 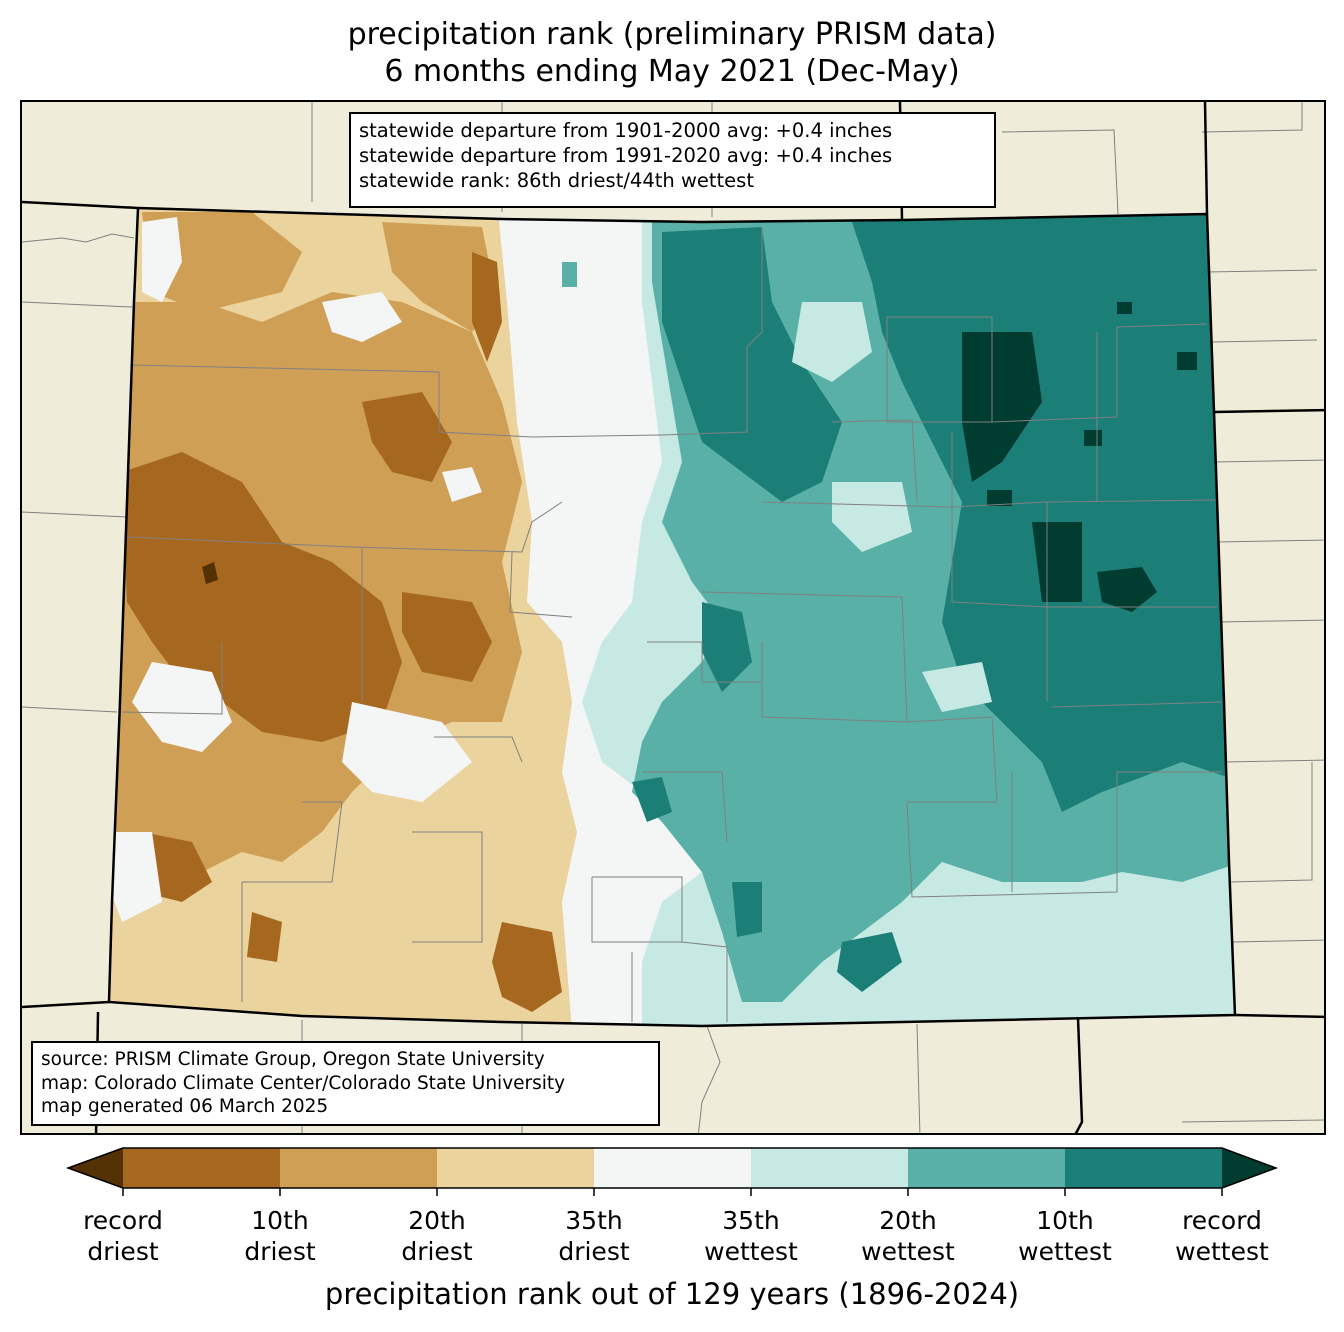 I want to click on colorbar-tick-label: 20th wettest, so click(x=908, y=1236).